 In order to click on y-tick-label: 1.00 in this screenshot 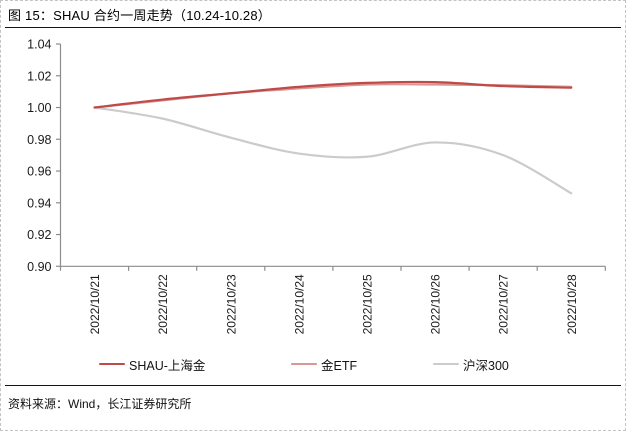, I will do `click(39, 108)`.